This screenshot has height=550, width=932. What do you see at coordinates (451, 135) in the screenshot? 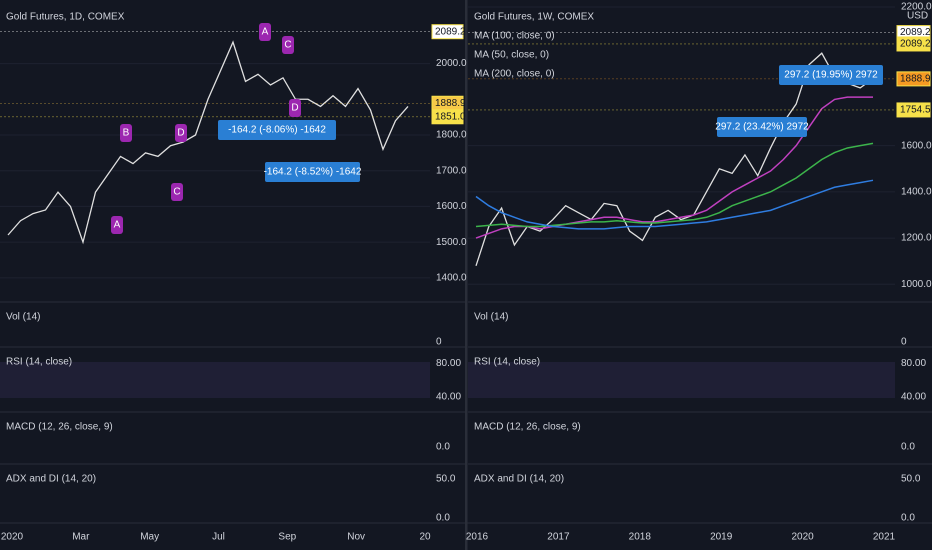
I see `y-tick-label: 1800.0` at bounding box center [451, 135].